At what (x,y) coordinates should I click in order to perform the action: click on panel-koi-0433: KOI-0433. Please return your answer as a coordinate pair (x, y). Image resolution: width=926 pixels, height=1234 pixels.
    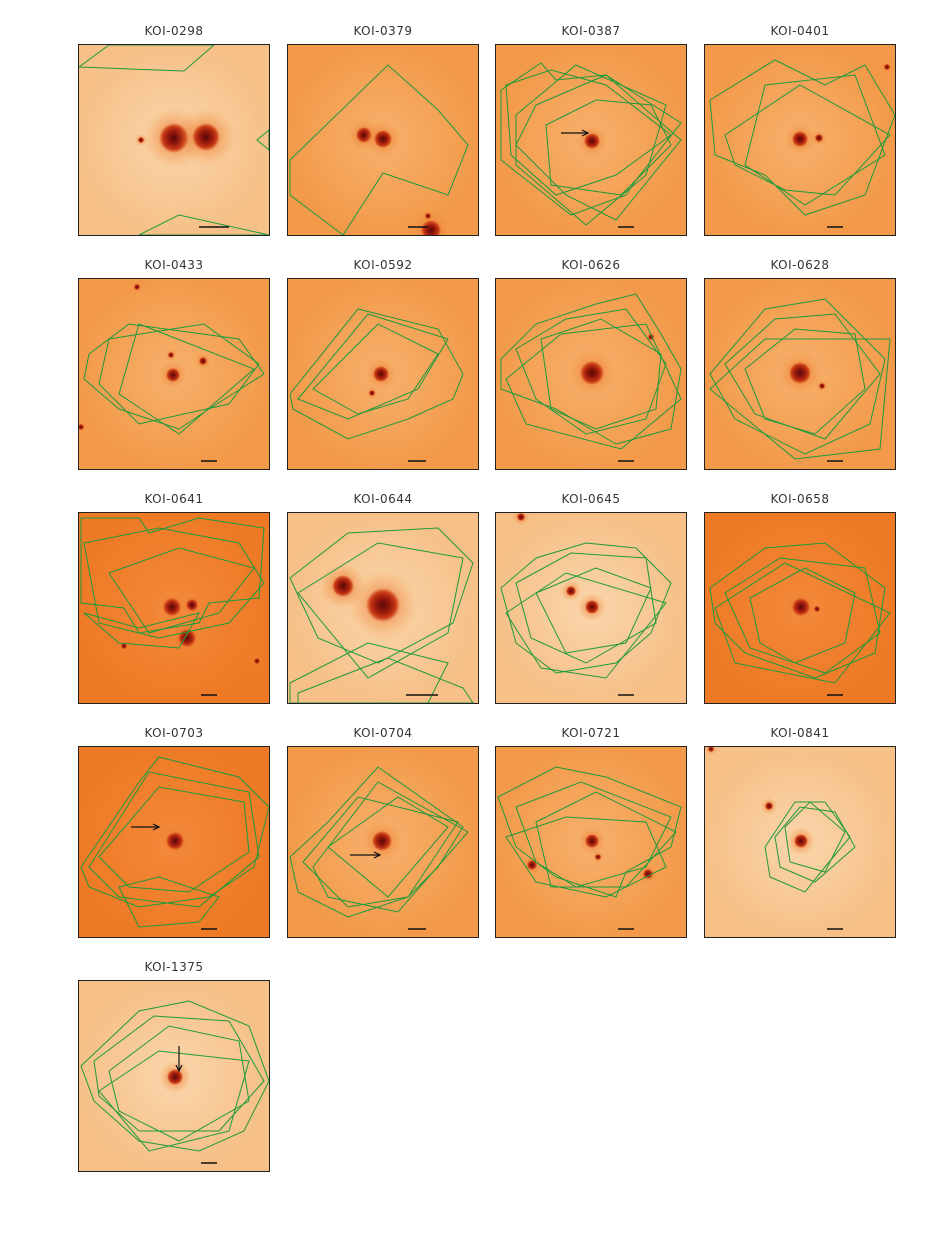
    Looking at the image, I should click on (174, 364).